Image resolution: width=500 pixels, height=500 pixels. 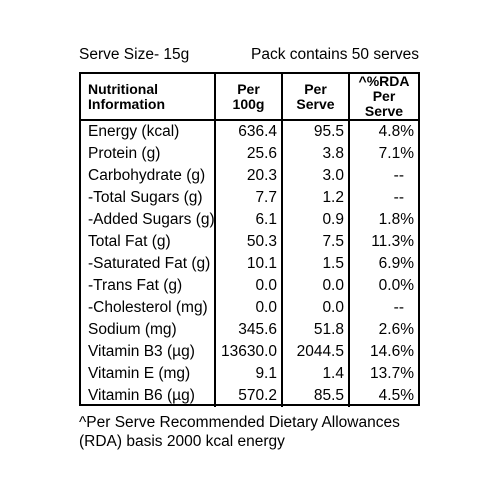 I want to click on per-100g-value: 636.4, so click(x=248, y=131).